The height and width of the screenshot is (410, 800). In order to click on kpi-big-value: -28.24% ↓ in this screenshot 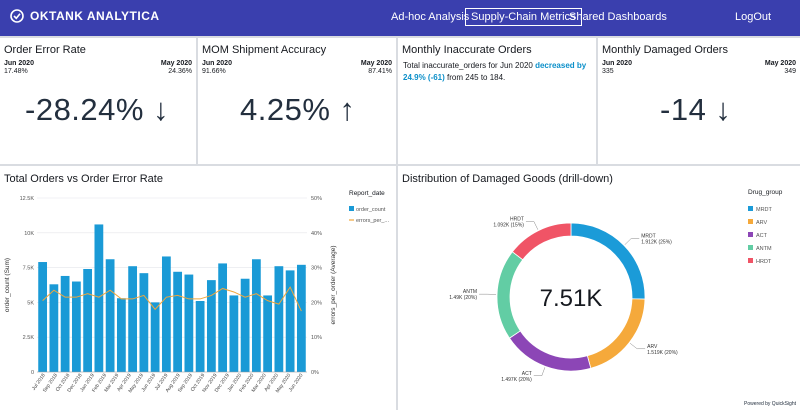, I will do `click(97, 109)`.